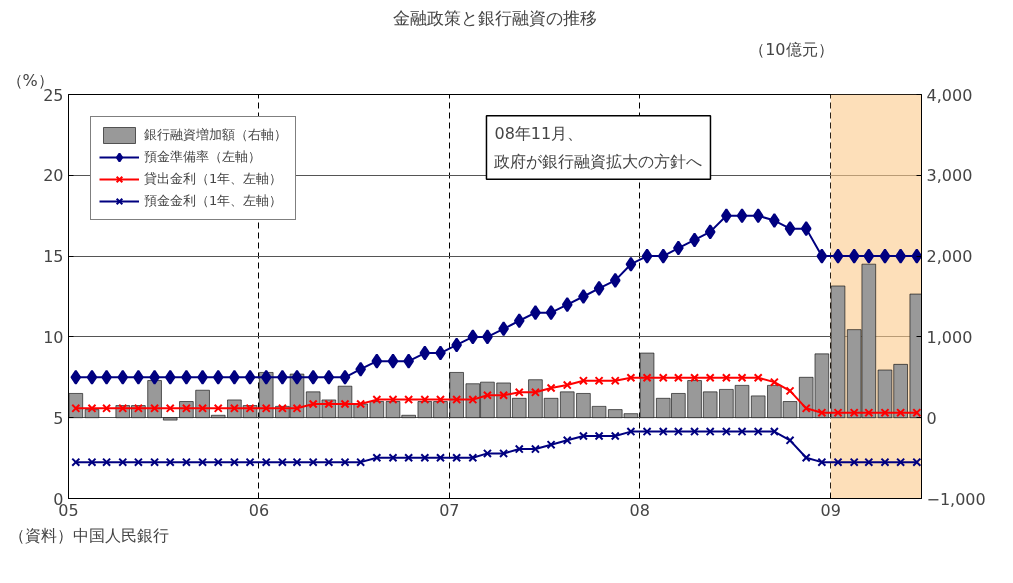 This screenshot has width=1013, height=583. I want to click on y-tick-label: 15, so click(53, 257).